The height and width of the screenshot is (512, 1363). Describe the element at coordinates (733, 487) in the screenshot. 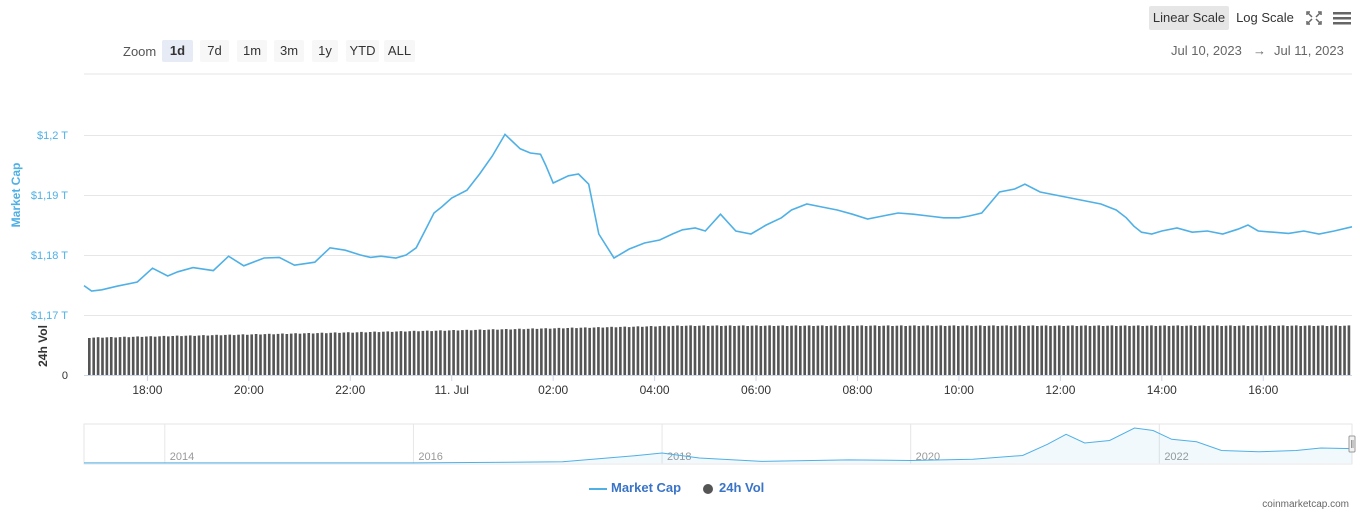

I see `legend-item-volume: 24h Vol` at that location.